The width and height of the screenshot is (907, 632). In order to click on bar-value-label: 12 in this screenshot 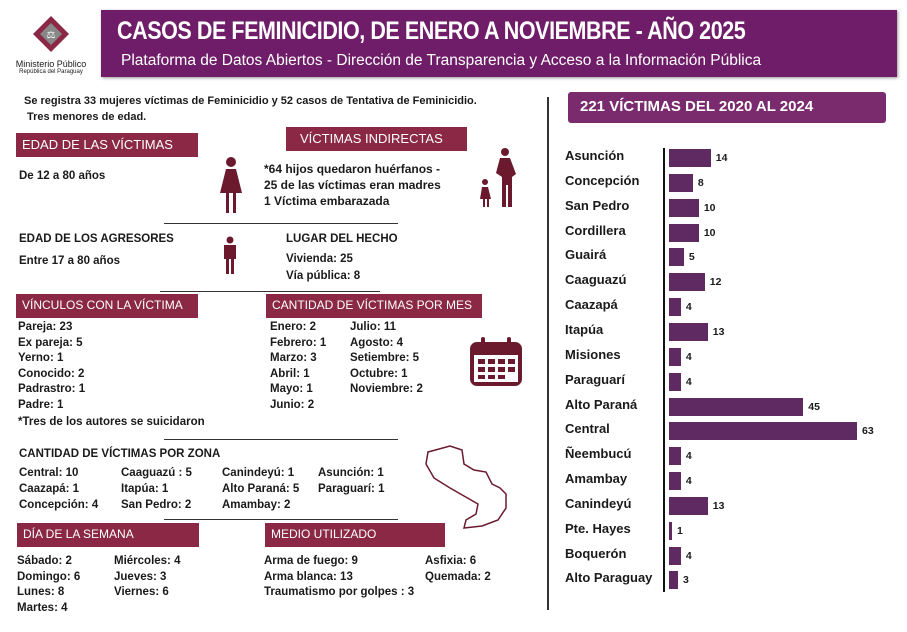, I will do `click(715, 282)`.